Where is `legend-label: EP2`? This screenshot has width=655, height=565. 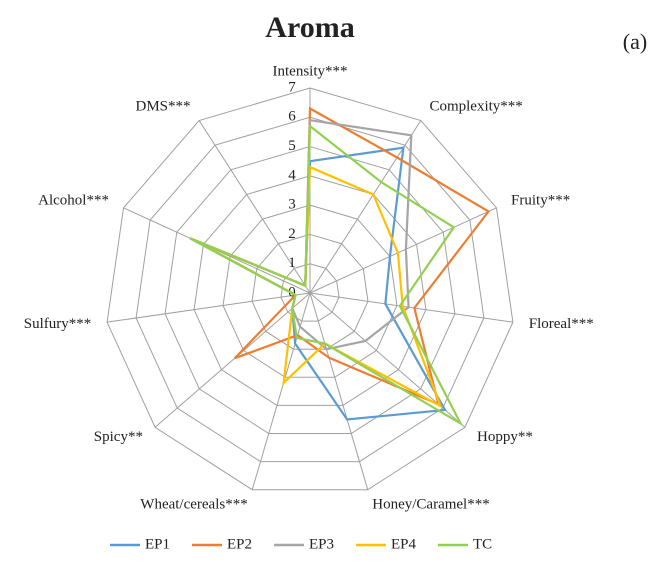 legend-label: EP2 is located at coordinates (239, 544).